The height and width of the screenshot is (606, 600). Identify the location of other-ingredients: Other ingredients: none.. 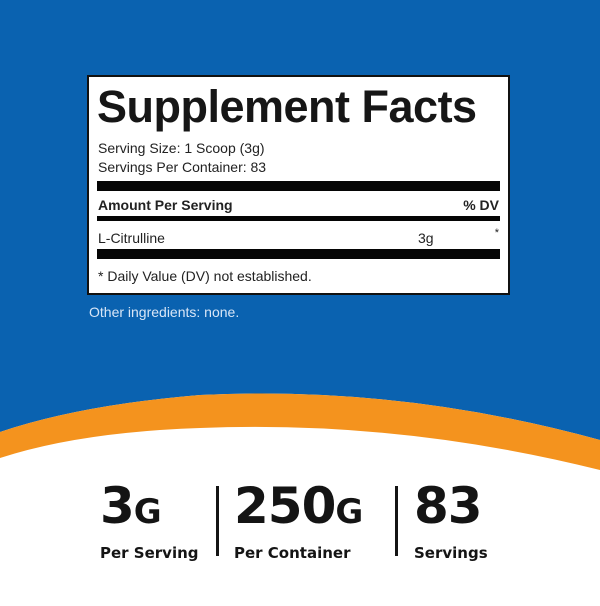
(164, 312).